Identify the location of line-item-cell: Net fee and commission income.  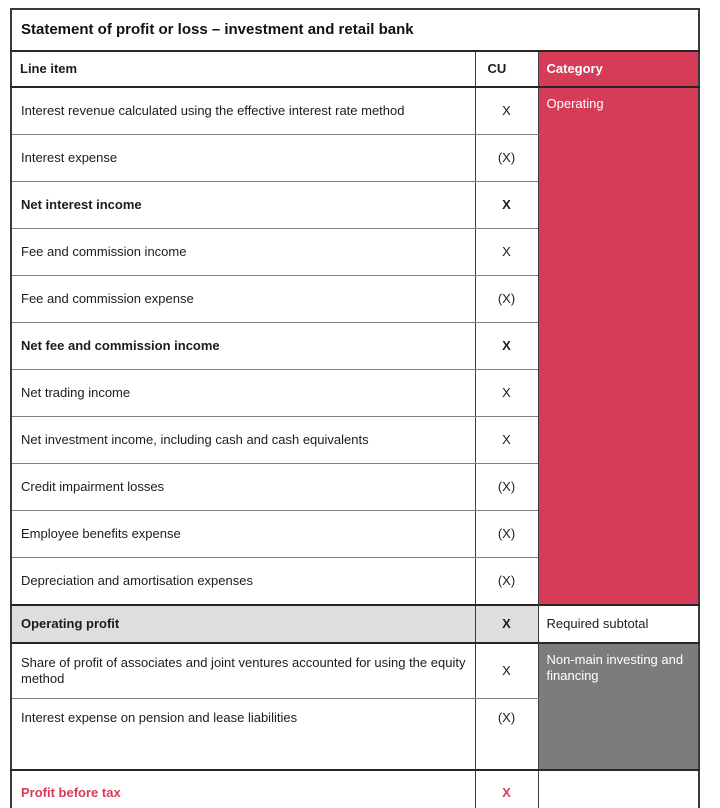
(243, 346).